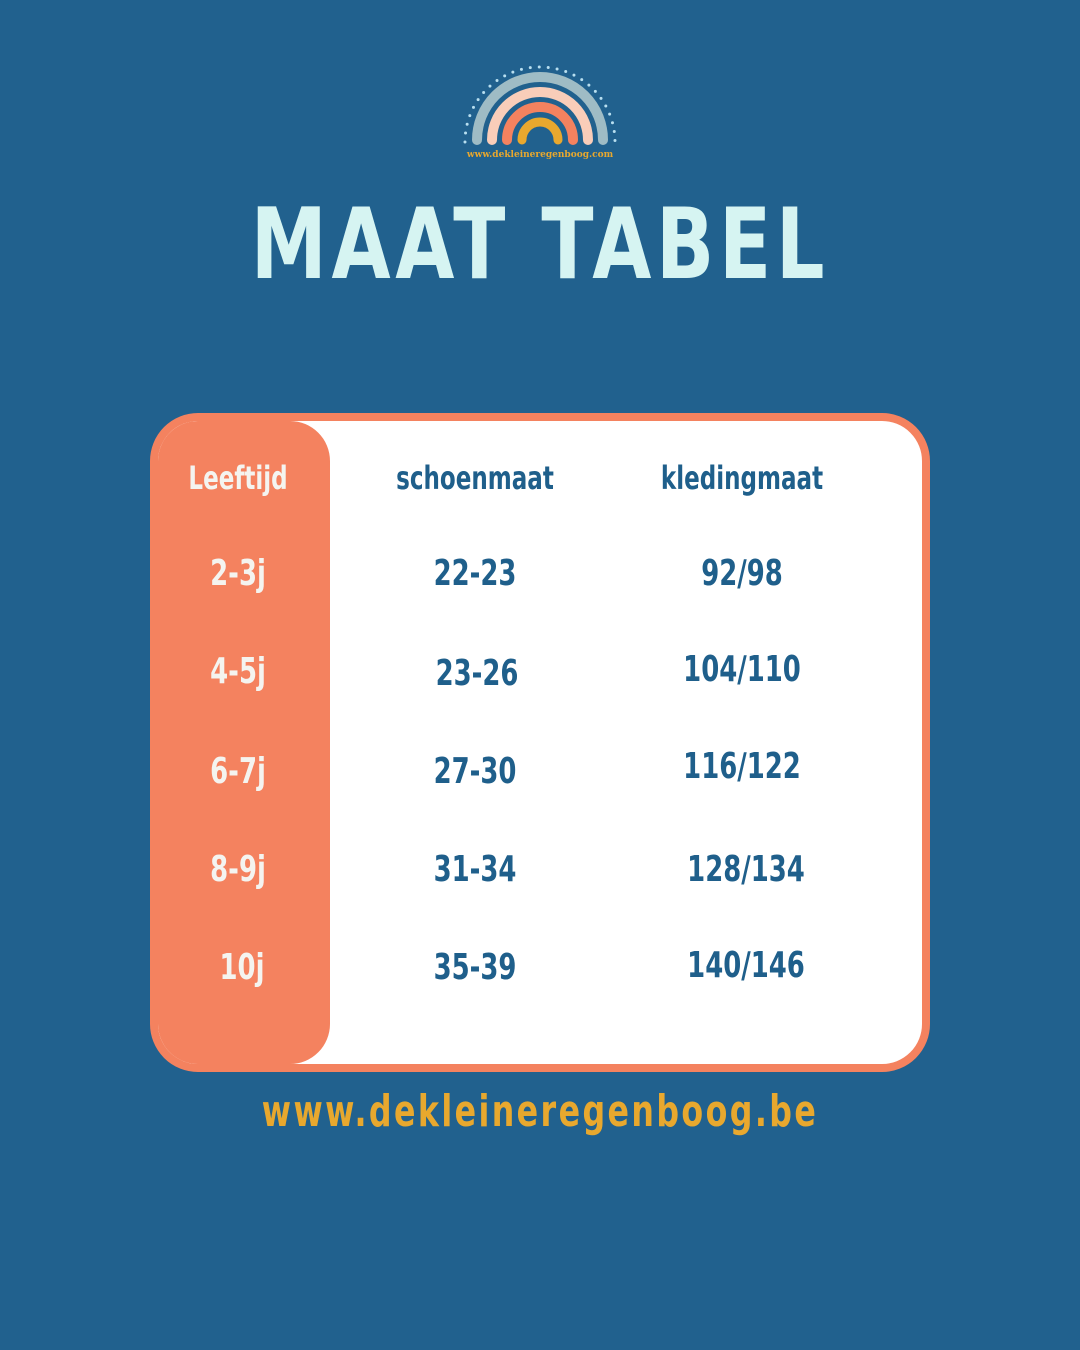 The image size is (1080, 1350). Describe the element at coordinates (475, 967) in the screenshot. I see `shoe-size-cell: 35-39` at that location.